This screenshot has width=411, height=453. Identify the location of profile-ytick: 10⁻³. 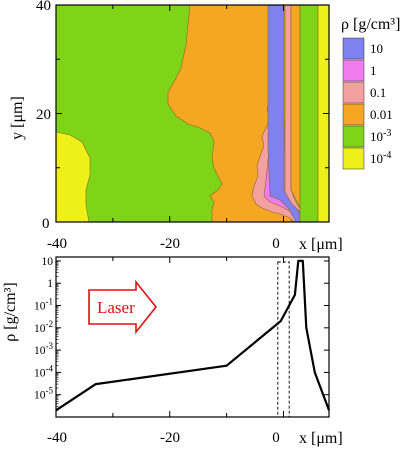
(43, 349).